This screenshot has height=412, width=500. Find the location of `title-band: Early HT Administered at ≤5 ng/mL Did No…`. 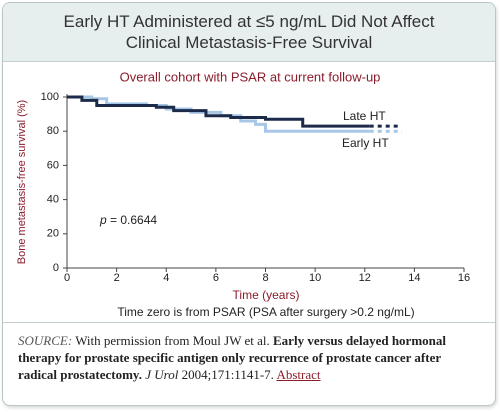

title-band: Early HT Administered at ≤5 ng/mL Did No… is located at coordinates (249, 32).